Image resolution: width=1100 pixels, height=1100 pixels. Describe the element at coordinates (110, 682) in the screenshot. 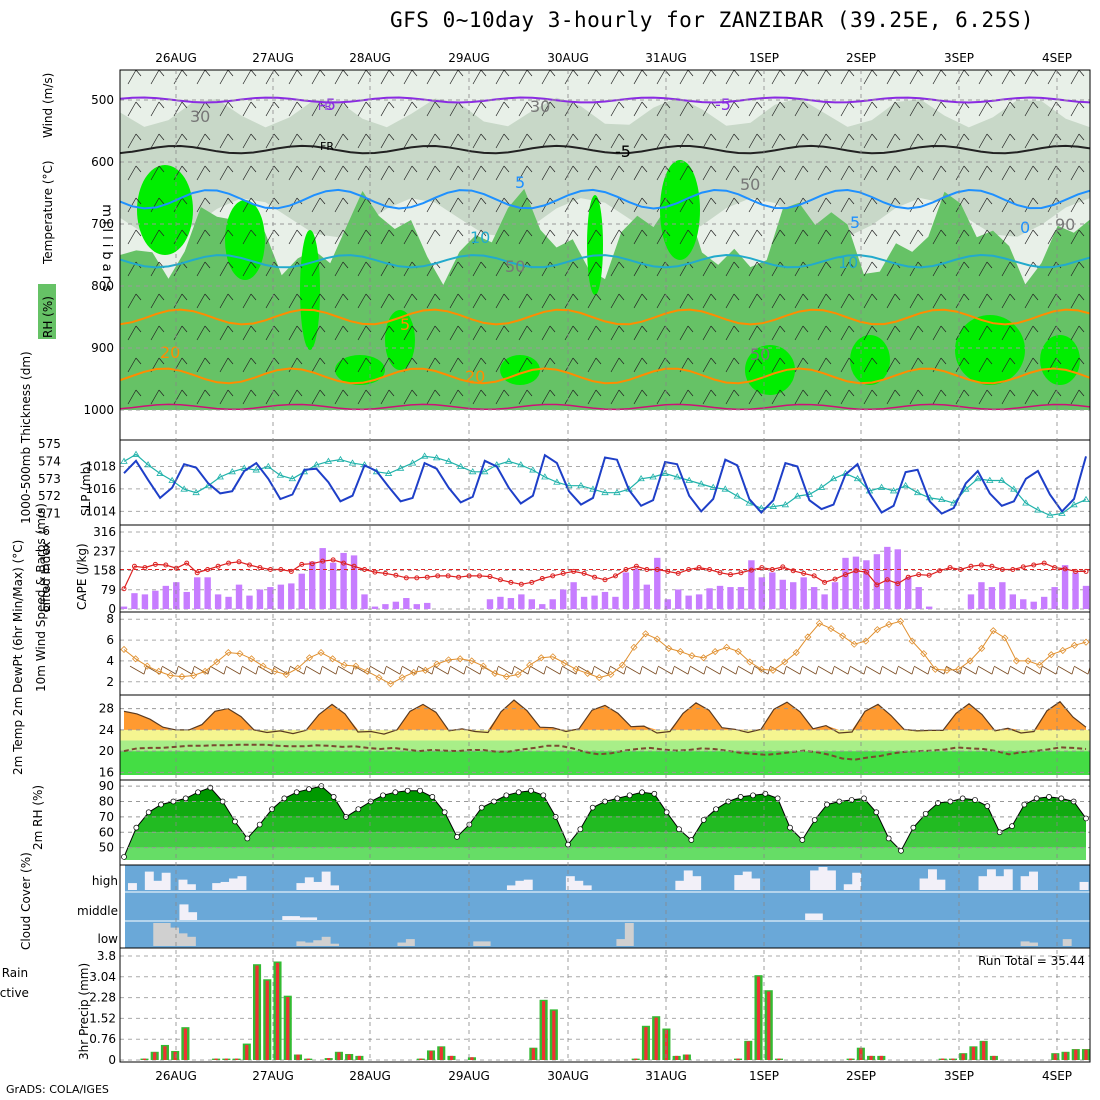

I see `y-tick-wind10: 2` at that location.